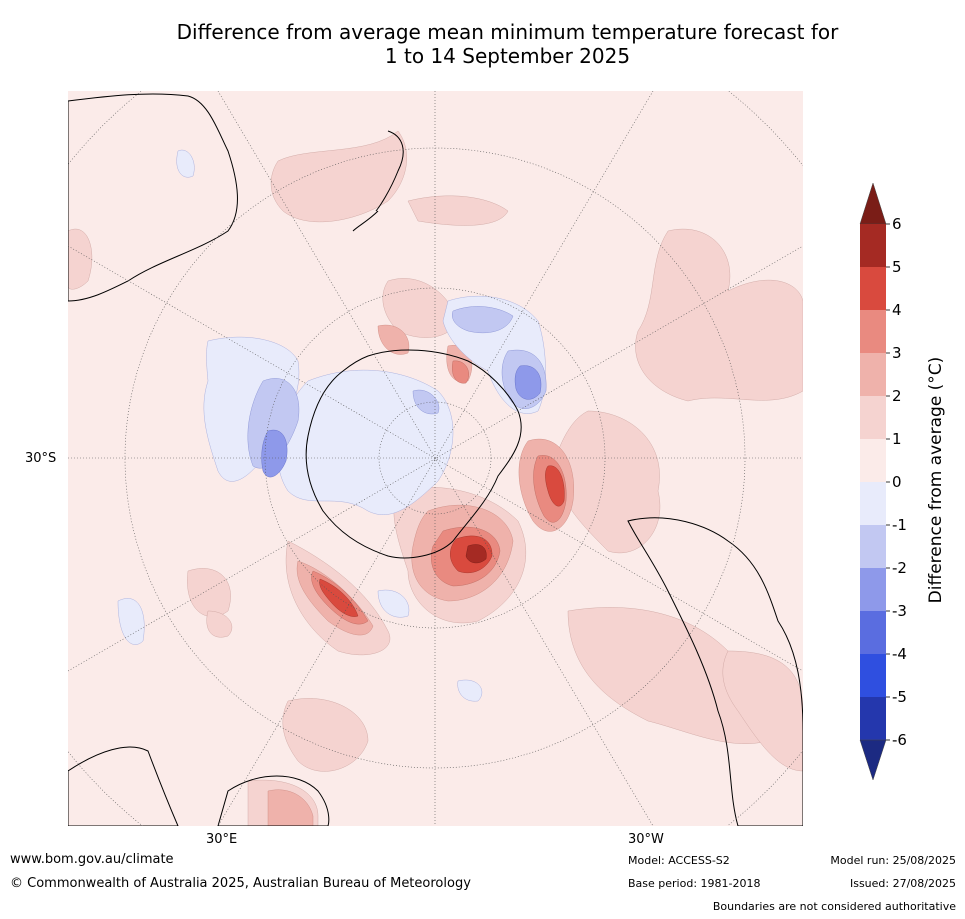 The height and width of the screenshot is (919, 965). What do you see at coordinates (679, 860) in the screenshot?
I see `footer-model: Model: ACCESS-S2` at bounding box center [679, 860].